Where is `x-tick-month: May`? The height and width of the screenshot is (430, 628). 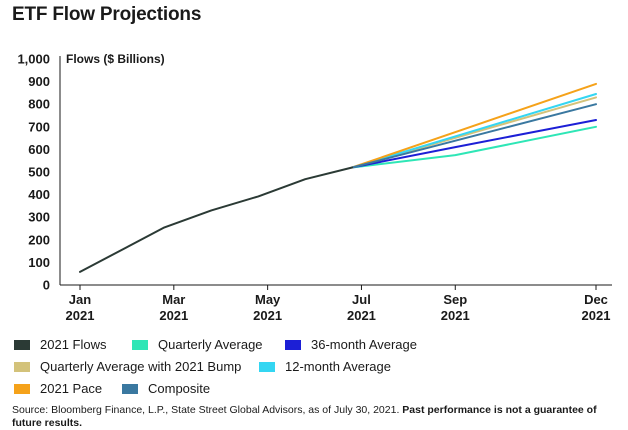 x-tick-month: May is located at coordinates (268, 299).